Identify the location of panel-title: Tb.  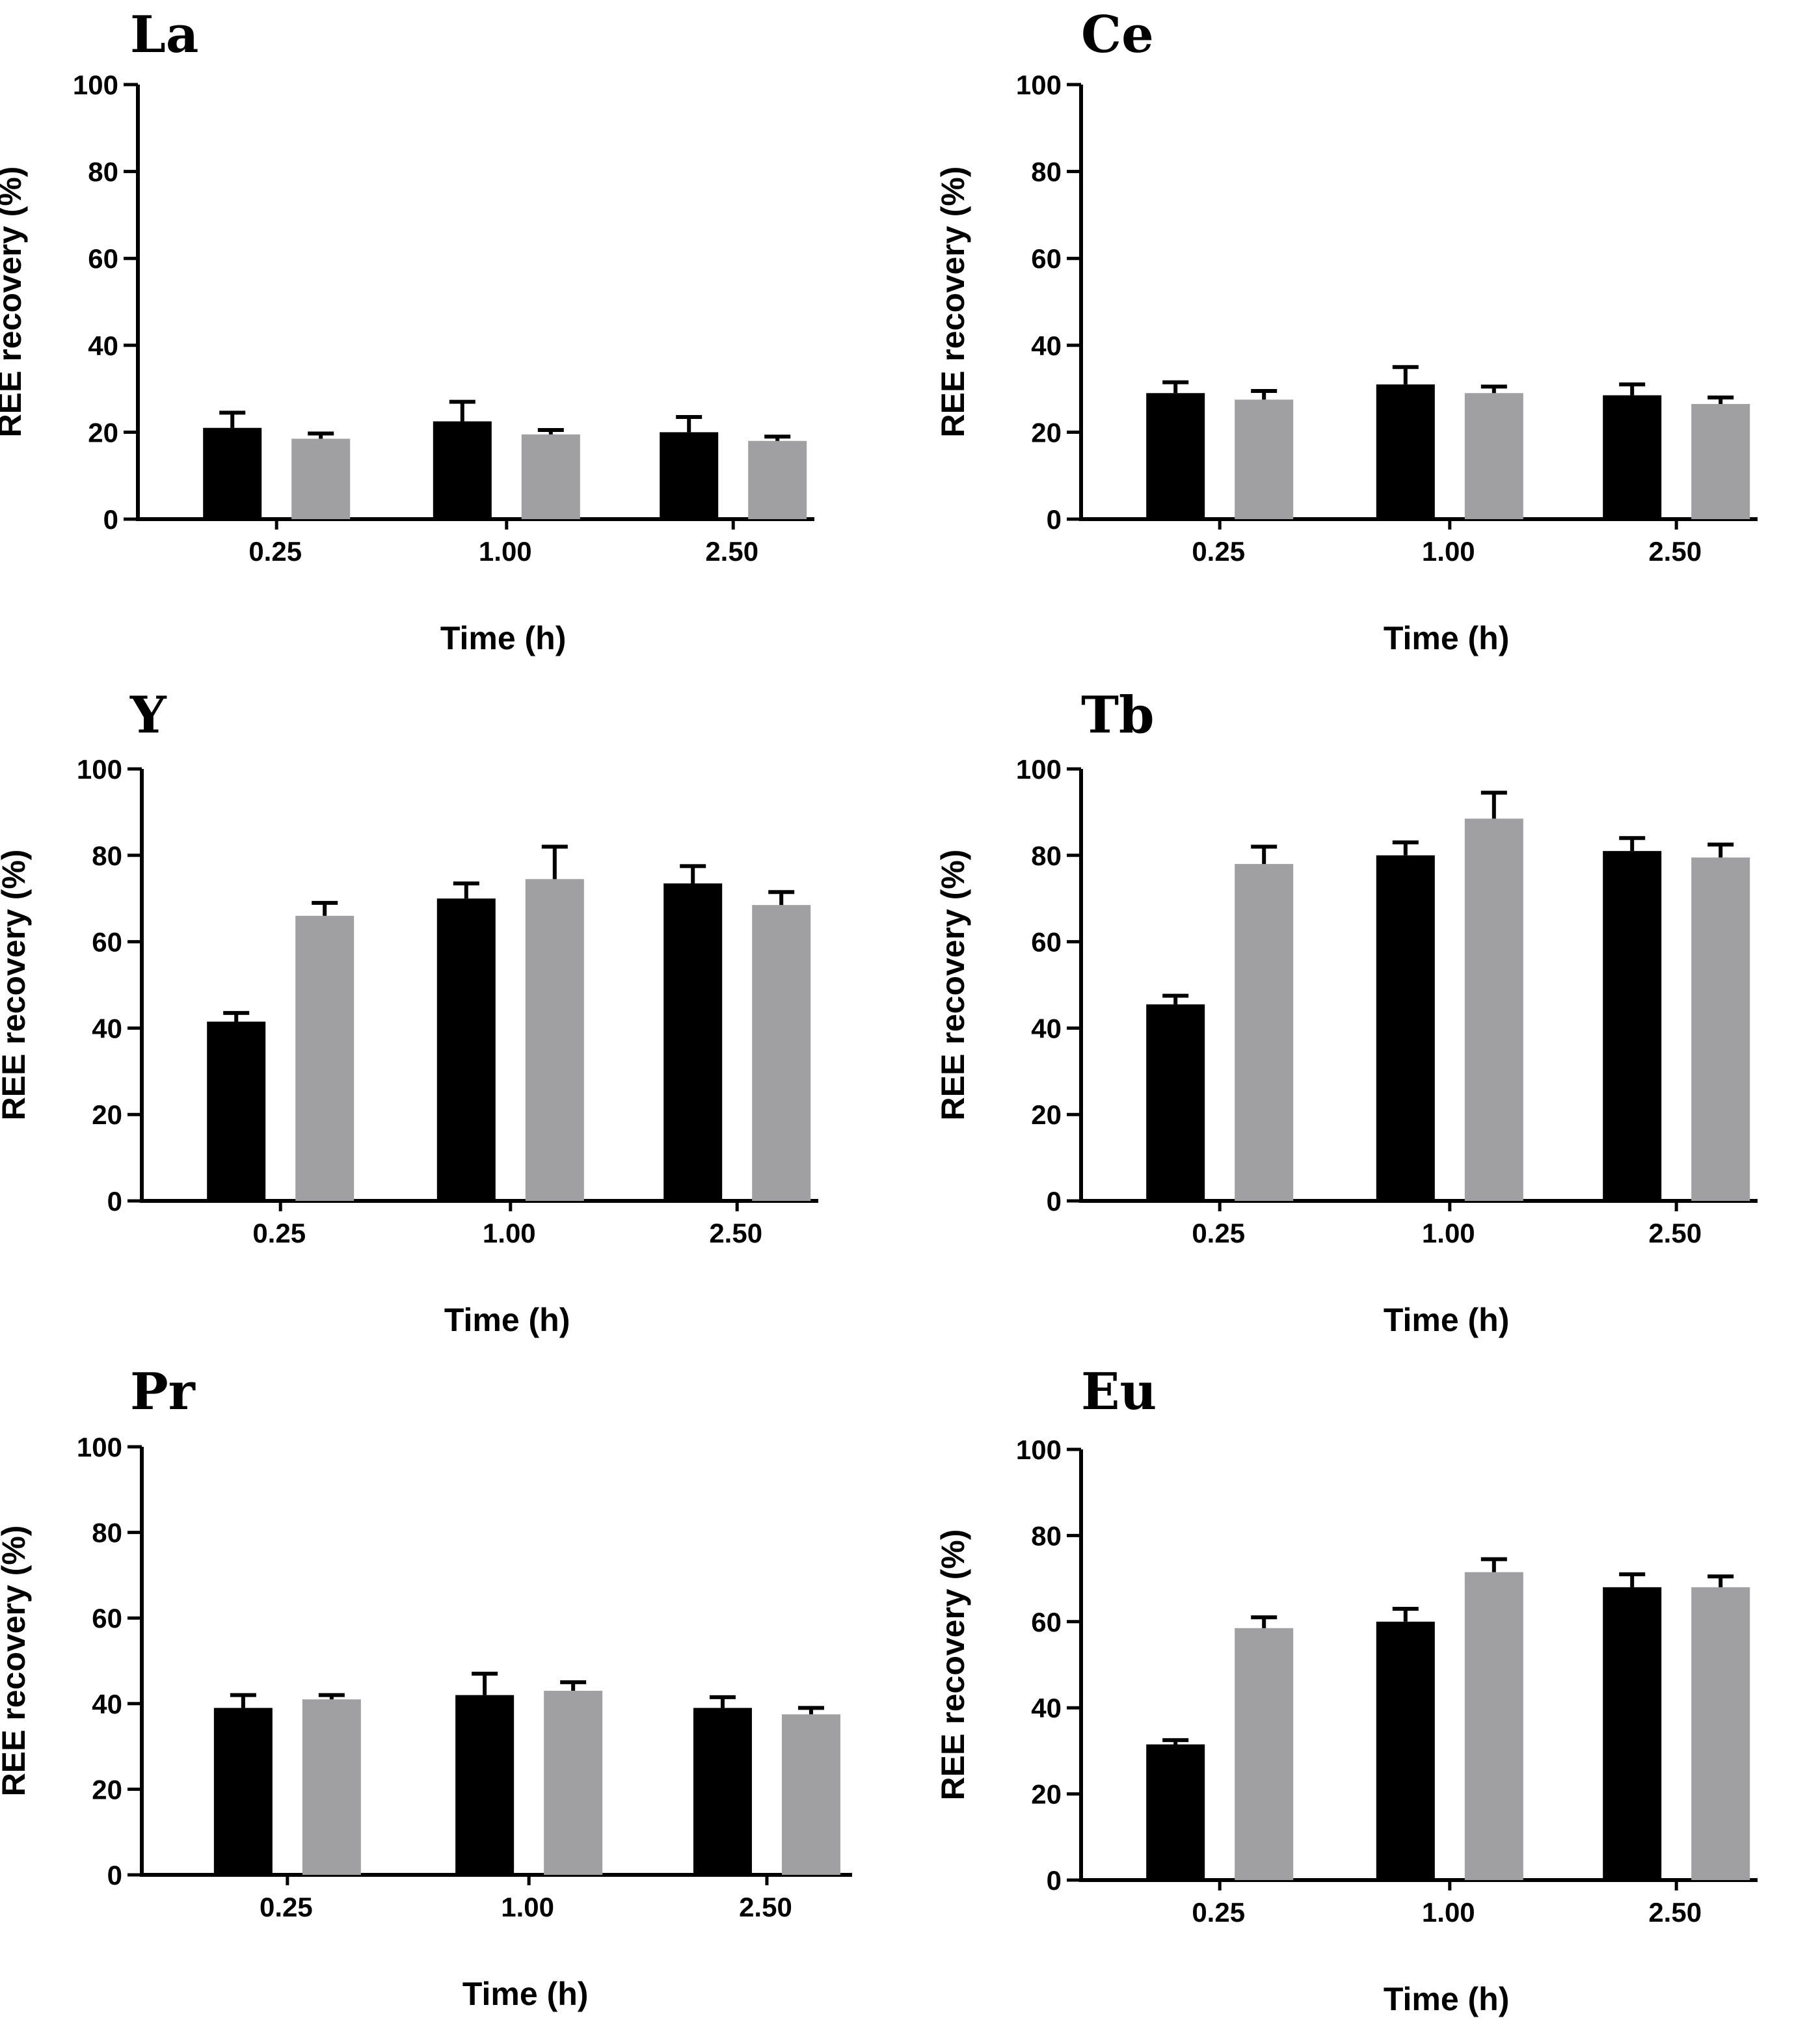
(1118, 716).